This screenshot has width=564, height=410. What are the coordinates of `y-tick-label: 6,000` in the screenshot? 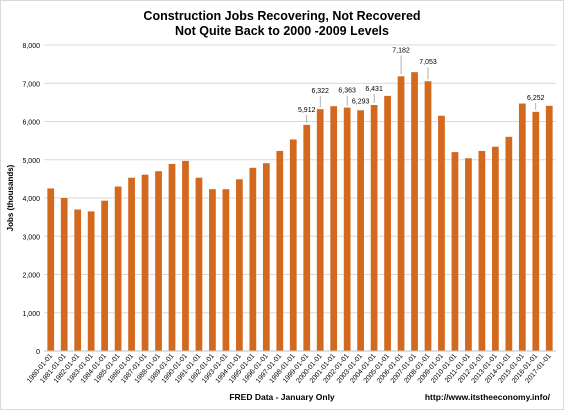 It's located at (31, 123).